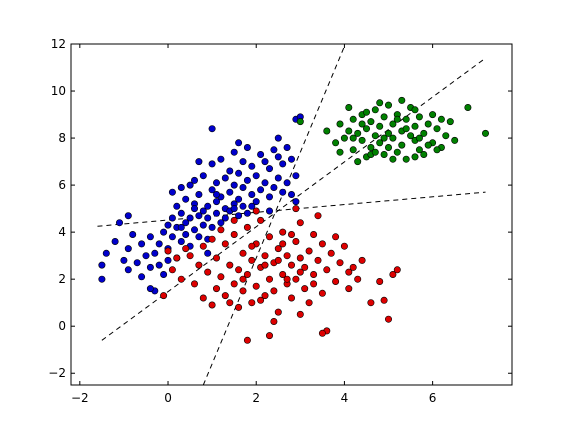  Describe the element at coordinates (80, 398) in the screenshot. I see `x-tick-label: −2` at that location.